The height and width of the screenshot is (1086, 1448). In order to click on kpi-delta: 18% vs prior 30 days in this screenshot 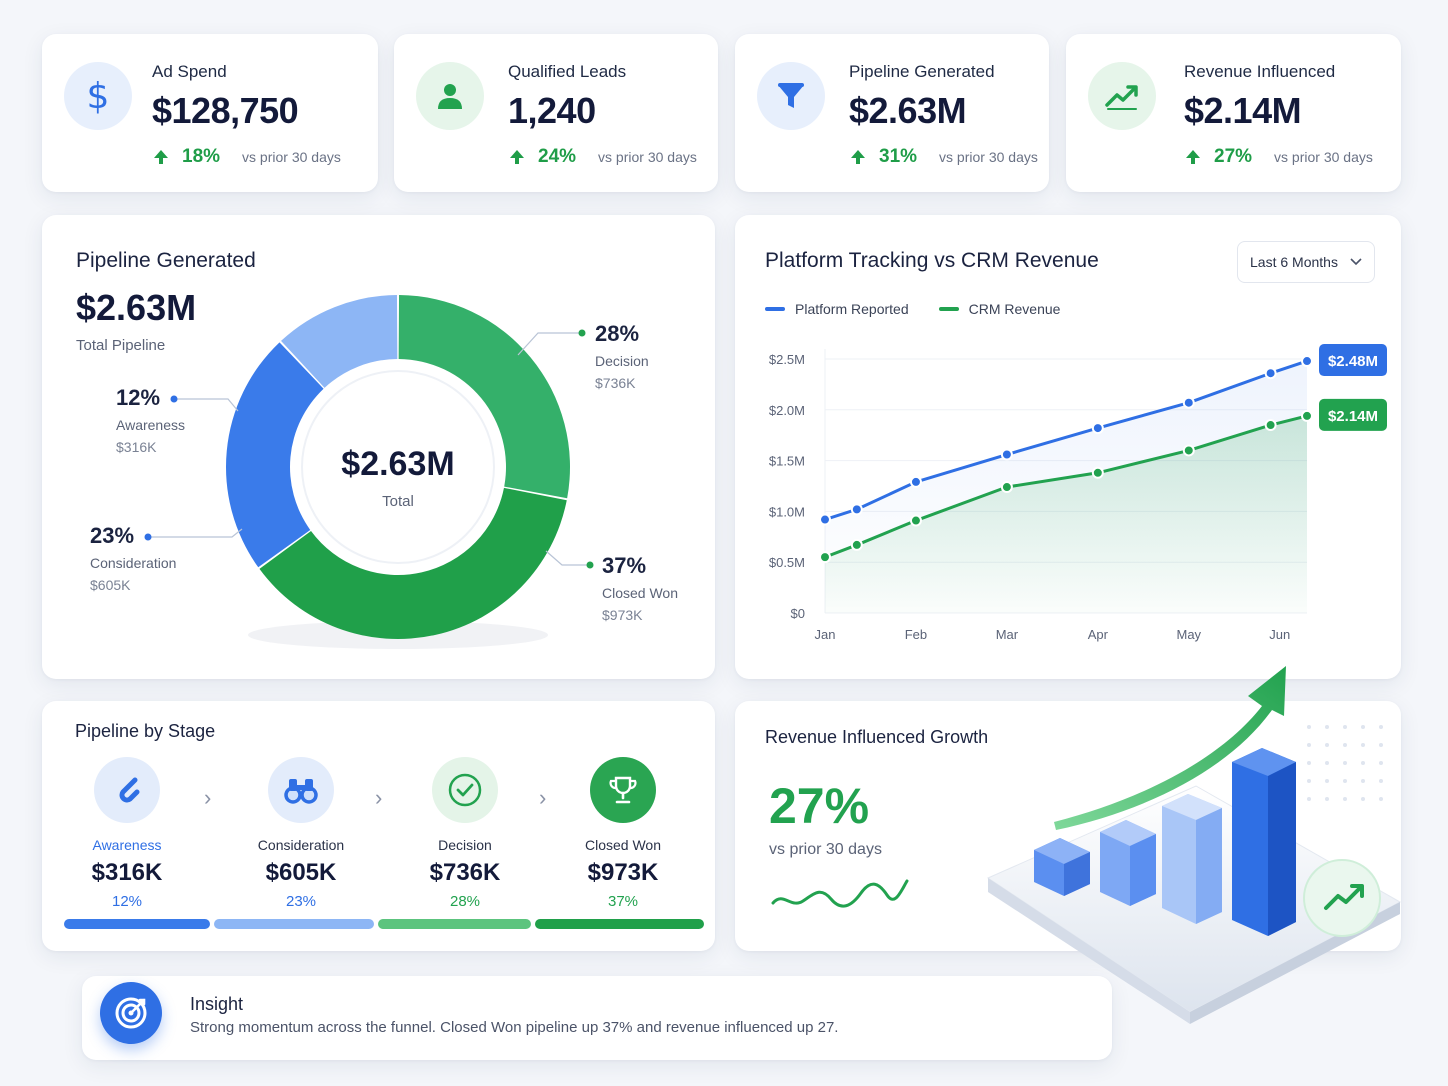, I will do `click(246, 157)`.